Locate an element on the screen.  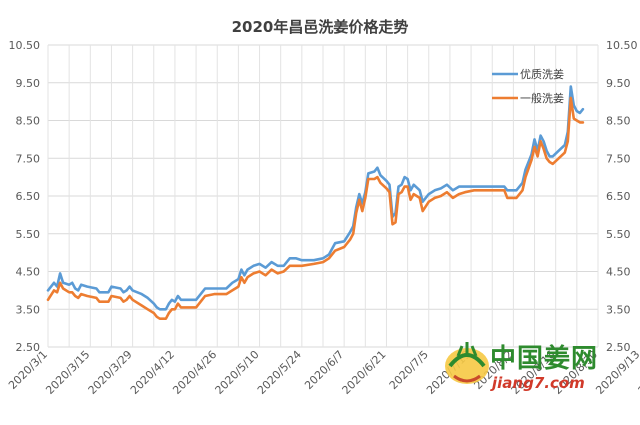
y-tick-label-right: 2.50 is located at coordinates (618, 347).